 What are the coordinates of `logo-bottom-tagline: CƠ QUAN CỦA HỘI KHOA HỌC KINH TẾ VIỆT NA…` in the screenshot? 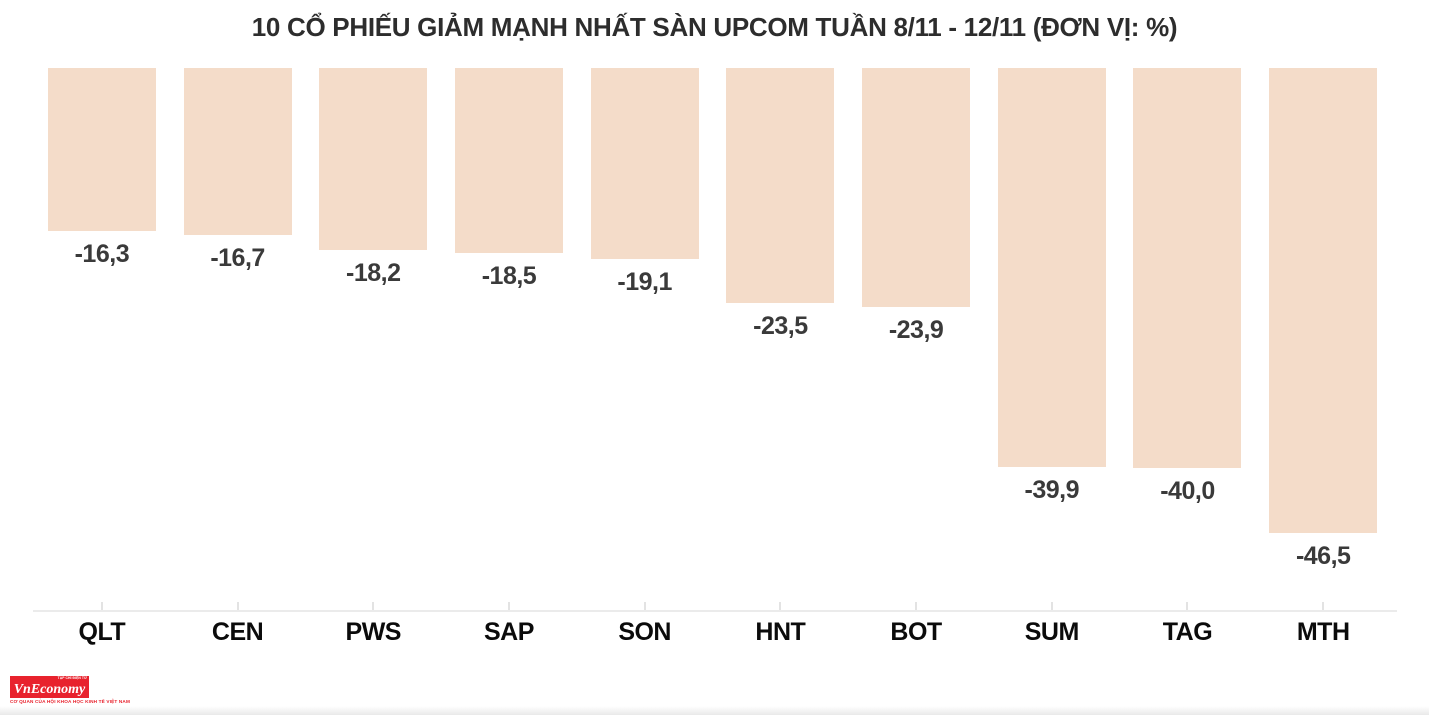 It's located at (70, 702).